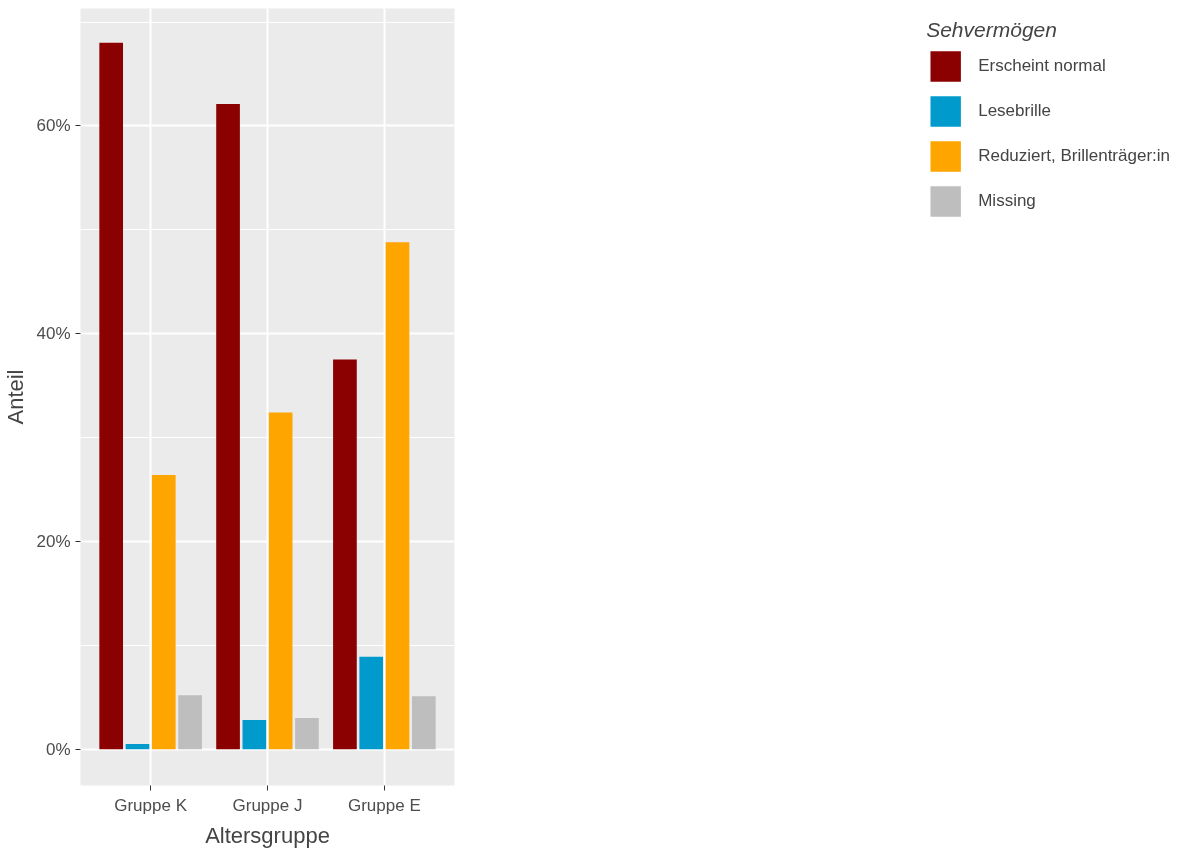 This screenshot has height=856, width=1193. Describe the element at coordinates (992, 30) in the screenshot. I see `legend-title: Sehvermögen` at that location.